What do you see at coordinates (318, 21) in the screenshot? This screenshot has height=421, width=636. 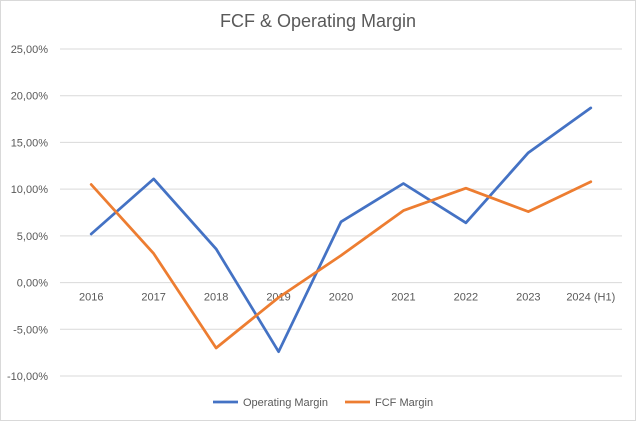 I see `chart-title: FCF & Operating Margin` at bounding box center [318, 21].